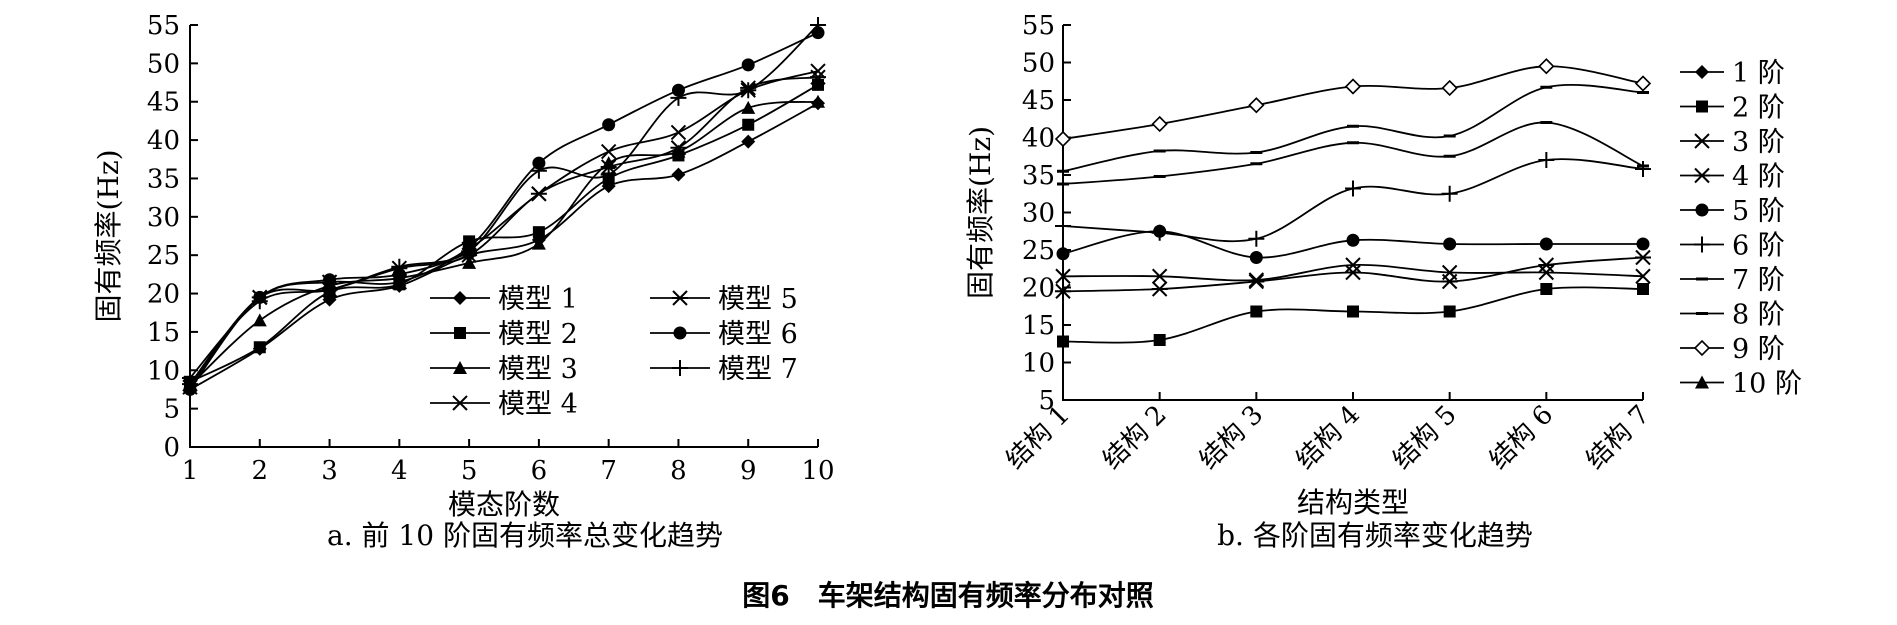  Describe the element at coordinates (538, 369) in the screenshot. I see `legend-label-a: 模型 3` at that location.